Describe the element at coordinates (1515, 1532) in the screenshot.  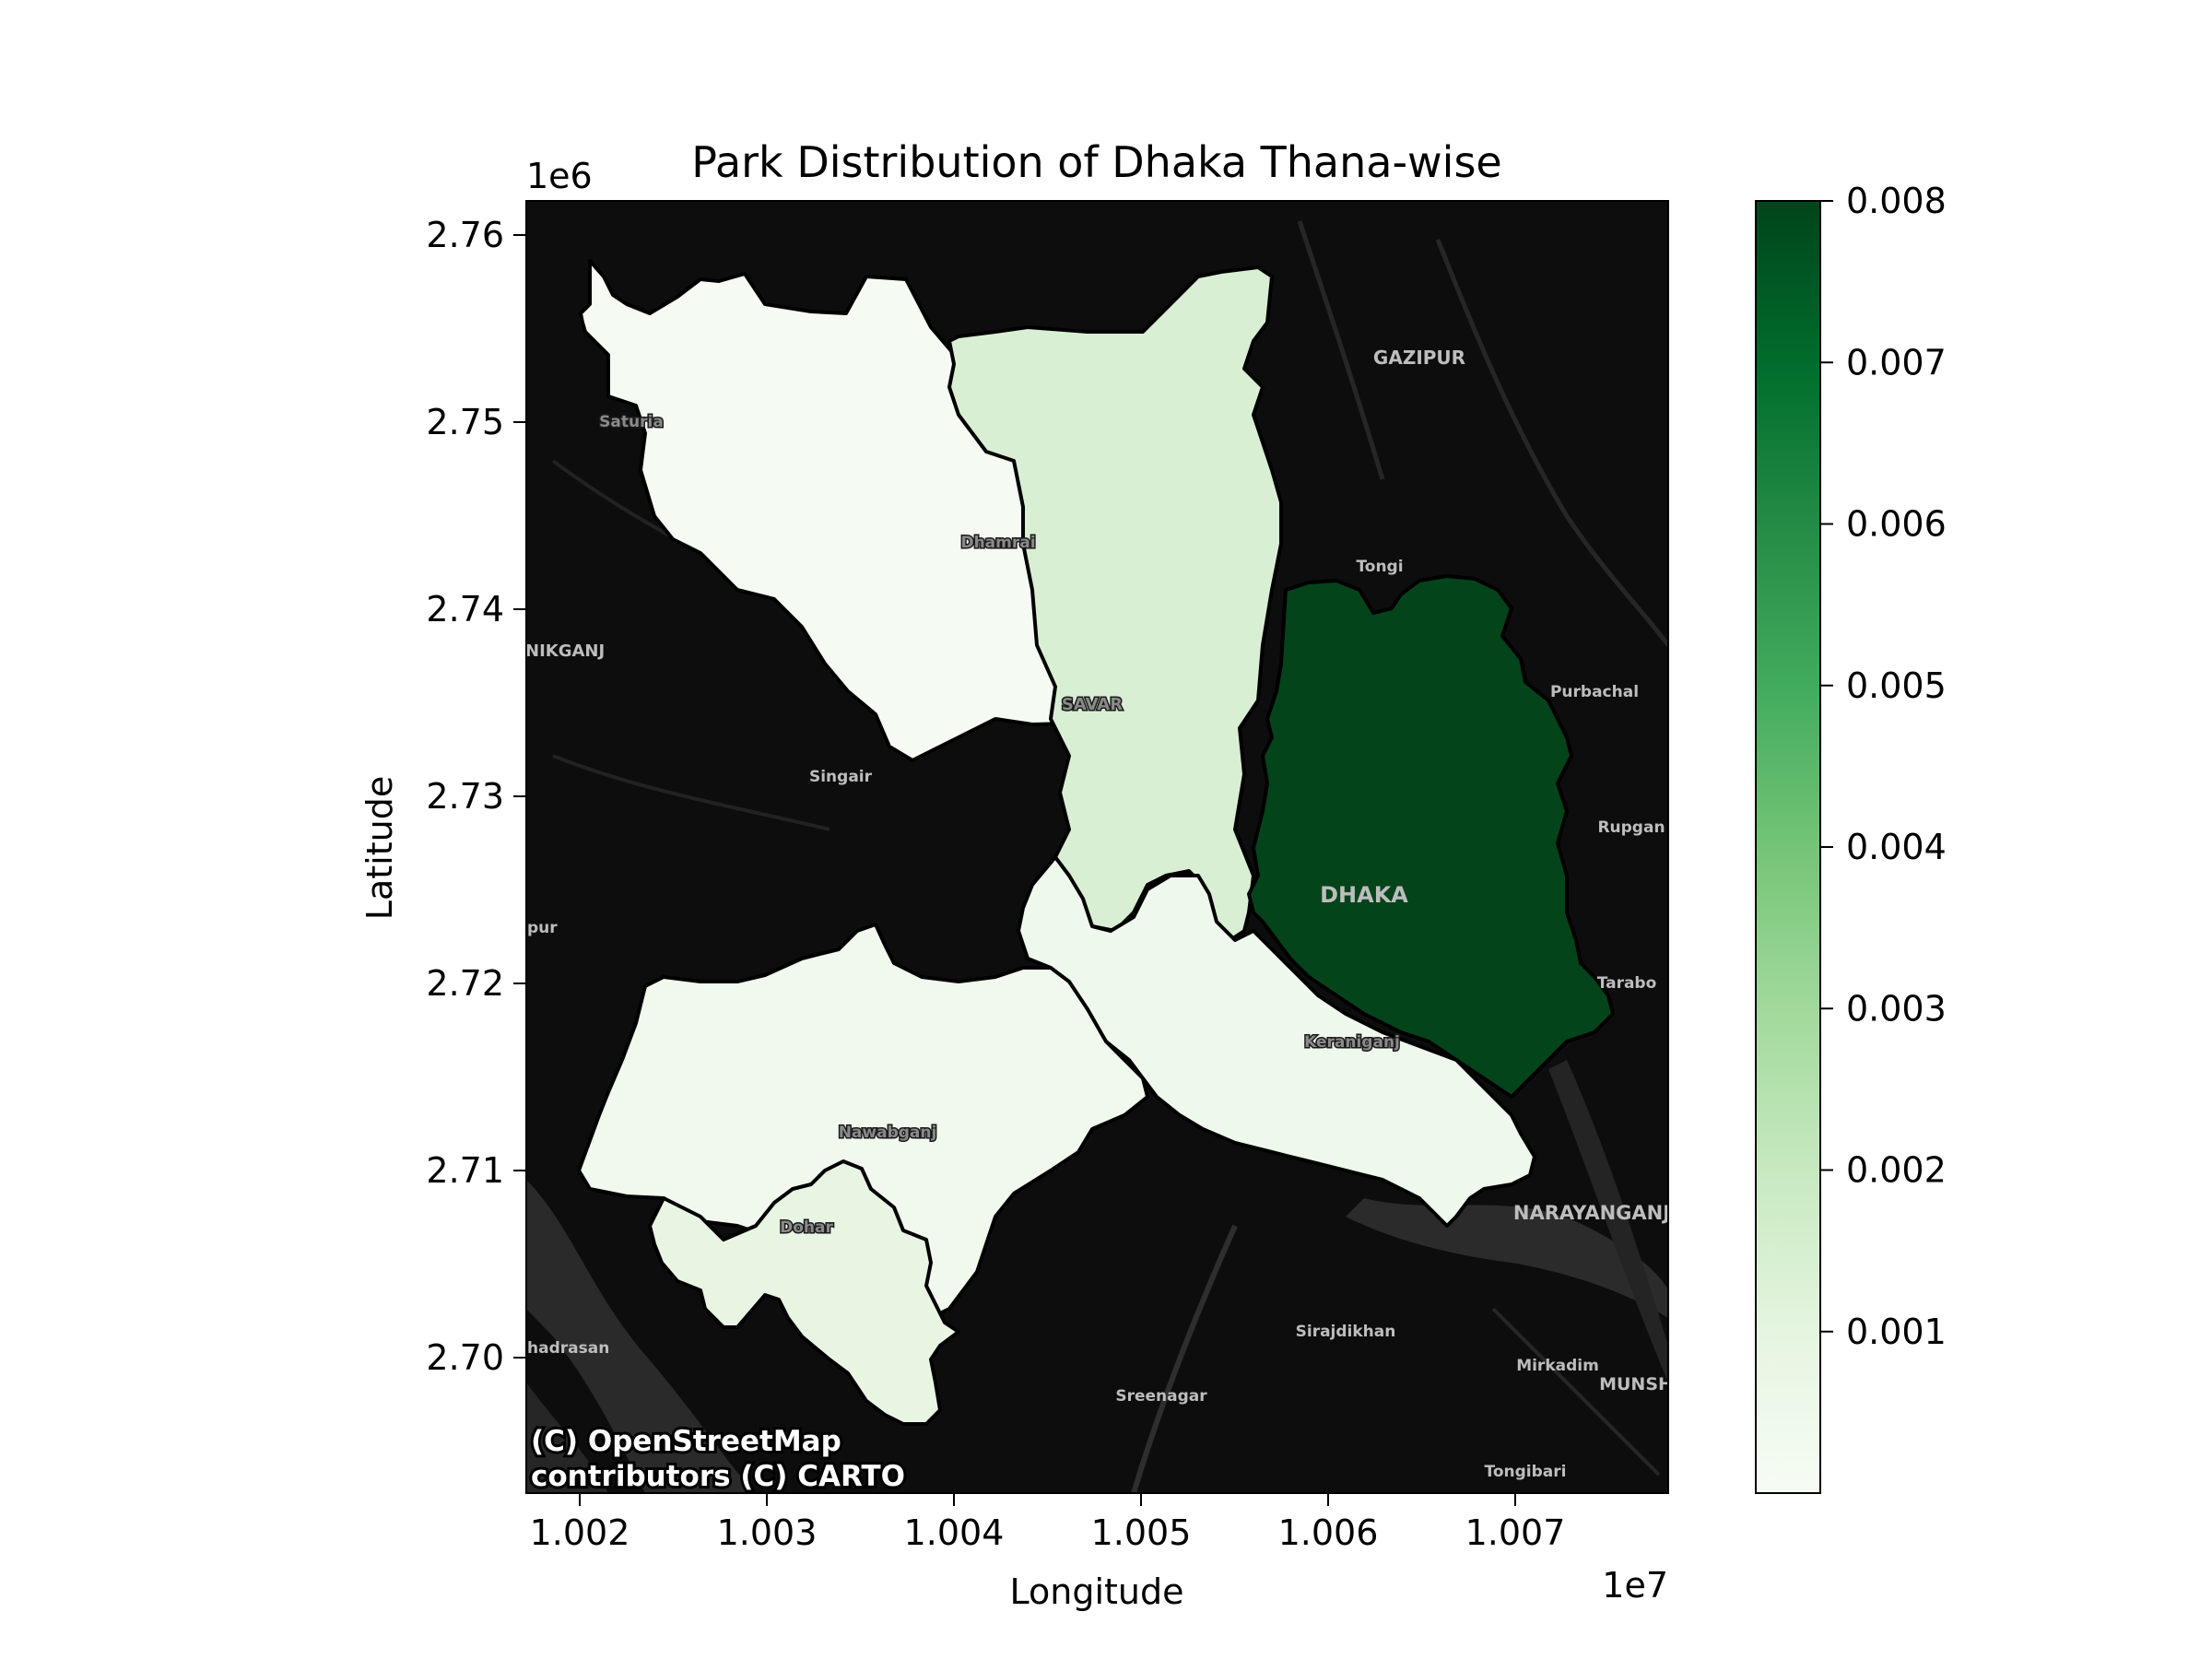
I see `x-tick-label: 1.007` at that location.